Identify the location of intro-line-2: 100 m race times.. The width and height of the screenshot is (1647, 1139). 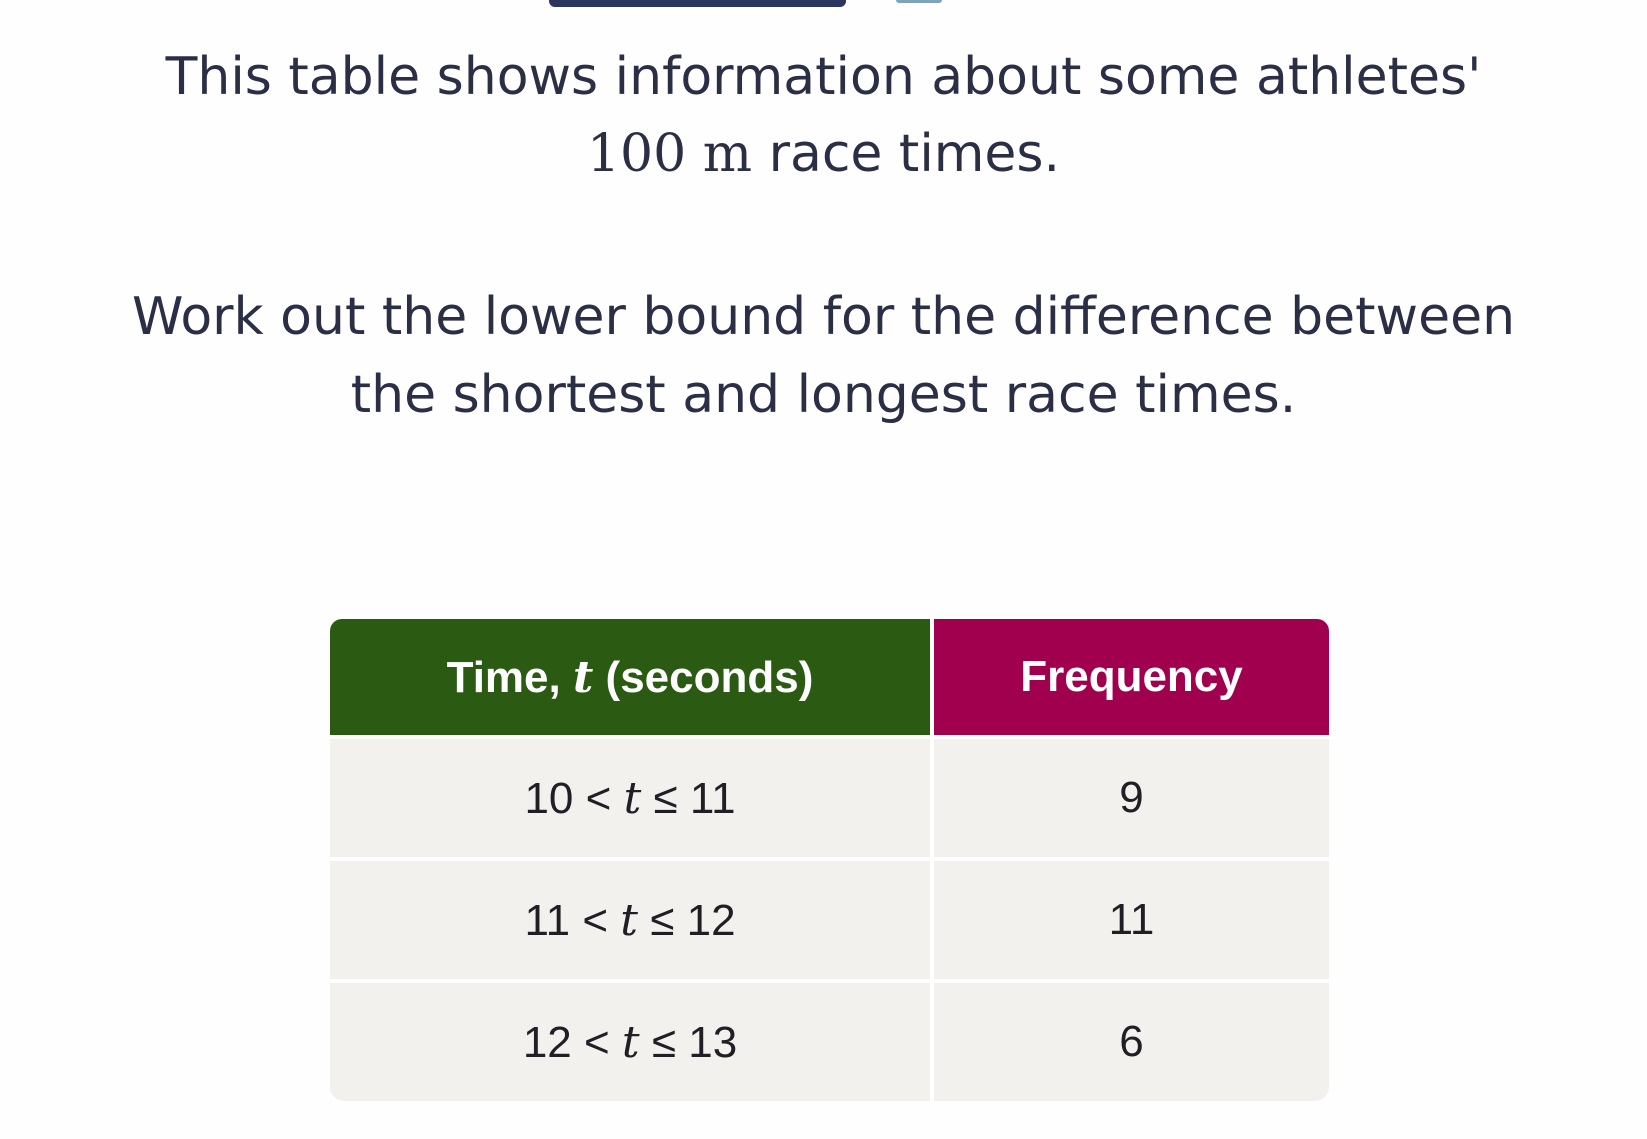
(823, 154).